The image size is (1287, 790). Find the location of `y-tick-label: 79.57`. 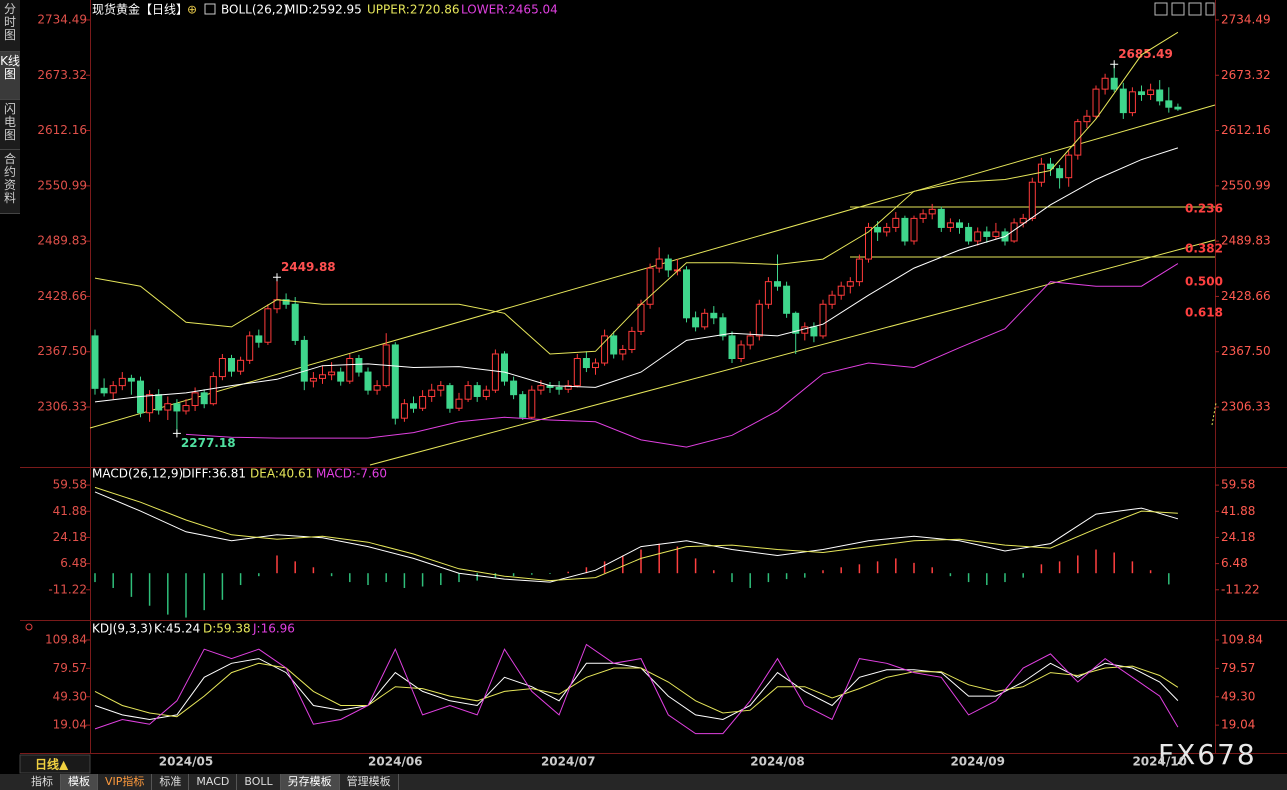

y-tick-label: 79.57 is located at coordinates (1238, 668).